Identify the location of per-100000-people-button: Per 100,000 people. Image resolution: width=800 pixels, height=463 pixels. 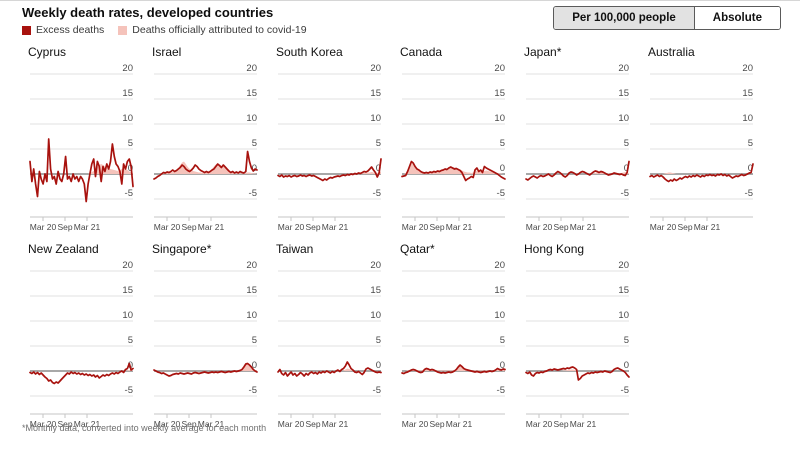
(624, 18).